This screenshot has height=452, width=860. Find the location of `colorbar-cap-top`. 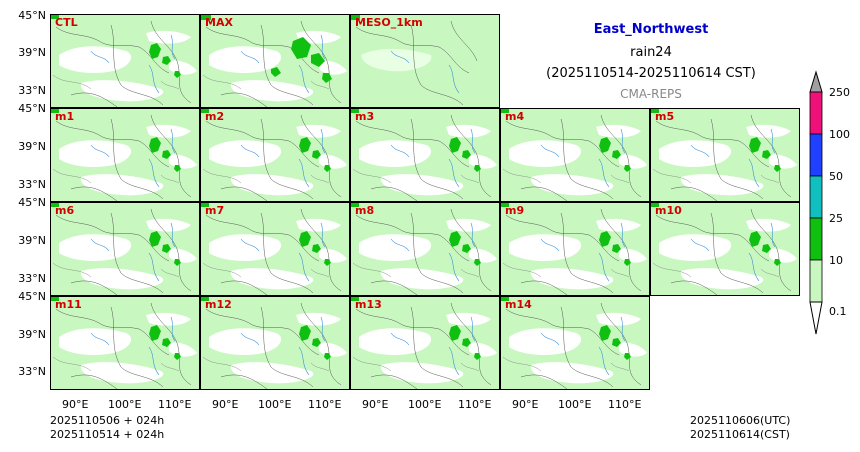

colorbar-cap-top is located at coordinates (816, 81).